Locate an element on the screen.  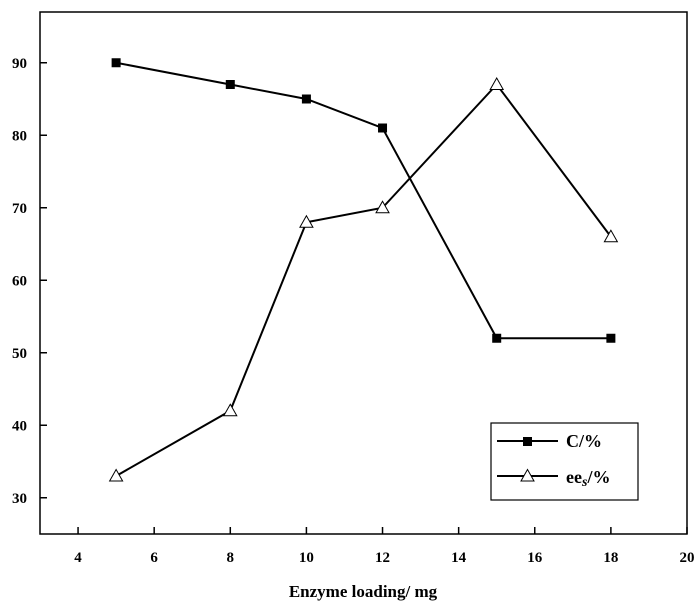
y-tick-label: 30 is located at coordinates (19, 499).